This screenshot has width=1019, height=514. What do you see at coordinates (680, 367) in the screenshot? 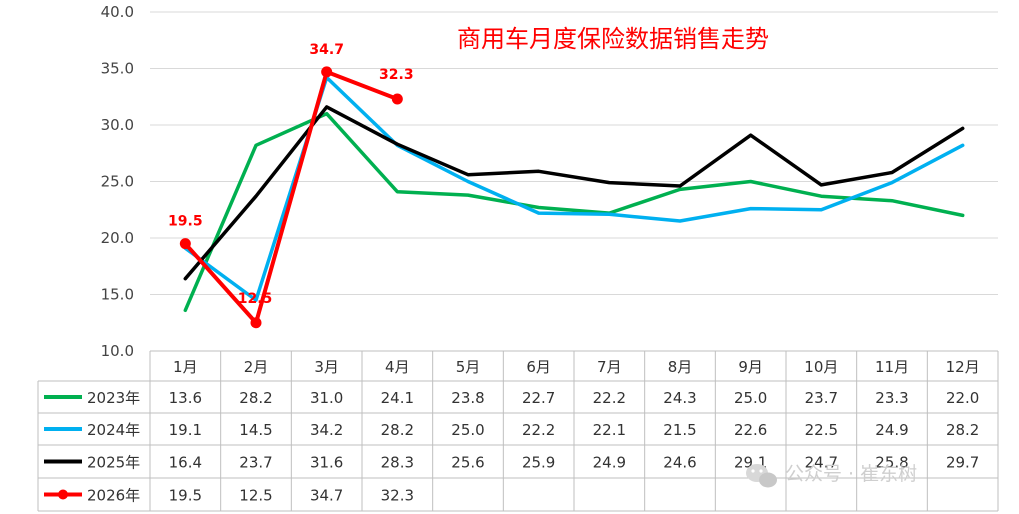
I see `x-category-label: 8月` at bounding box center [680, 367].